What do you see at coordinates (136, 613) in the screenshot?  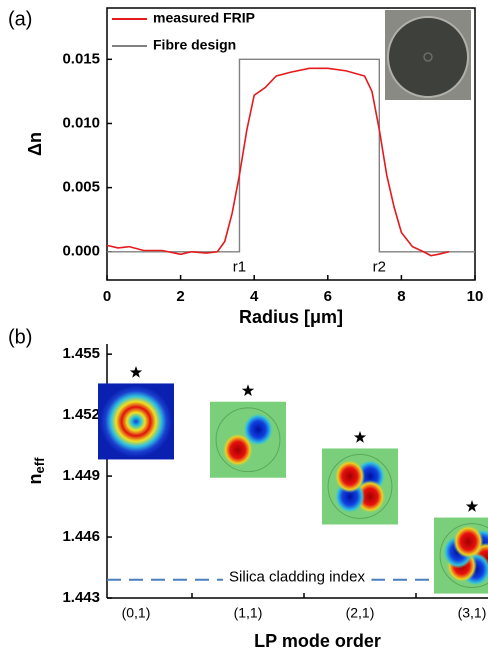 I see `x-tick-label: (0,1)` at bounding box center [136, 613].